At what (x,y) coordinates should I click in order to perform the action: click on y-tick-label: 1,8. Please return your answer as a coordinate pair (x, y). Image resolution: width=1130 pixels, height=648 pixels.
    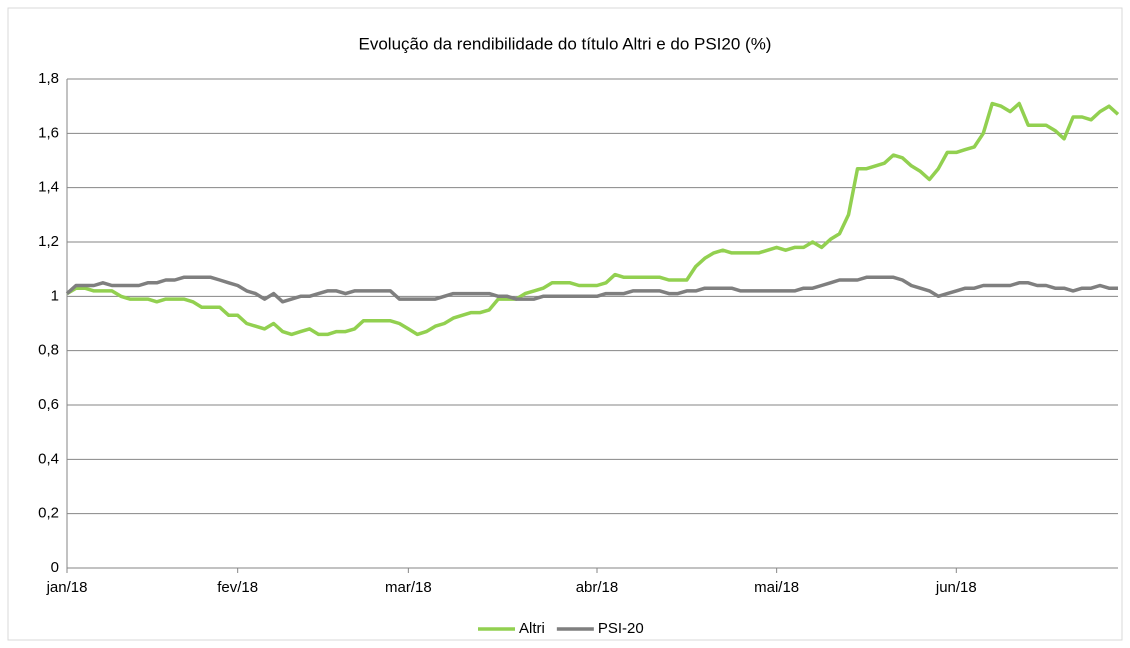
    Looking at the image, I should click on (48, 78).